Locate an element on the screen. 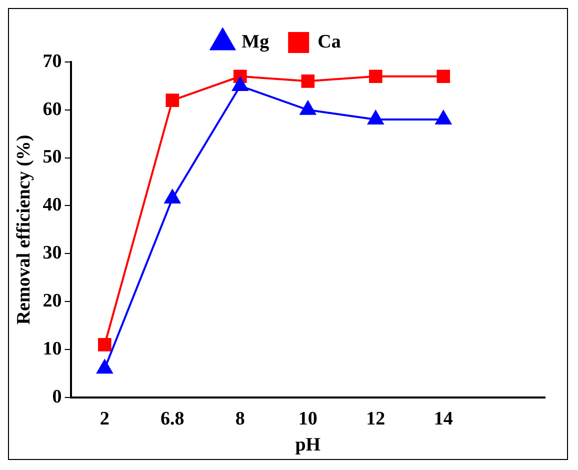 This screenshot has width=578, height=470. y-tick-label: 40 is located at coordinates (52, 205).